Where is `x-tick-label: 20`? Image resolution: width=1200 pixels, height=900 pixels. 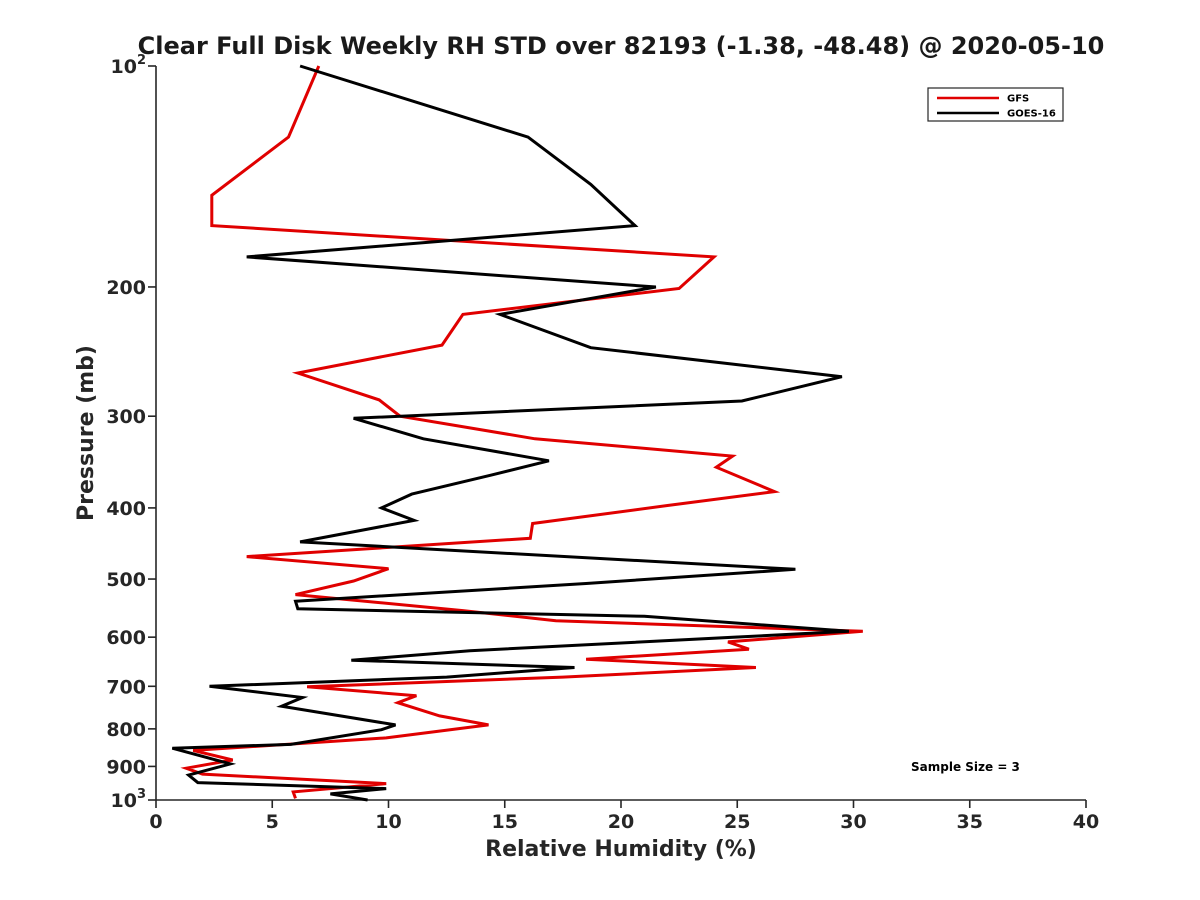 x-tick-label: 20 is located at coordinates (621, 822).